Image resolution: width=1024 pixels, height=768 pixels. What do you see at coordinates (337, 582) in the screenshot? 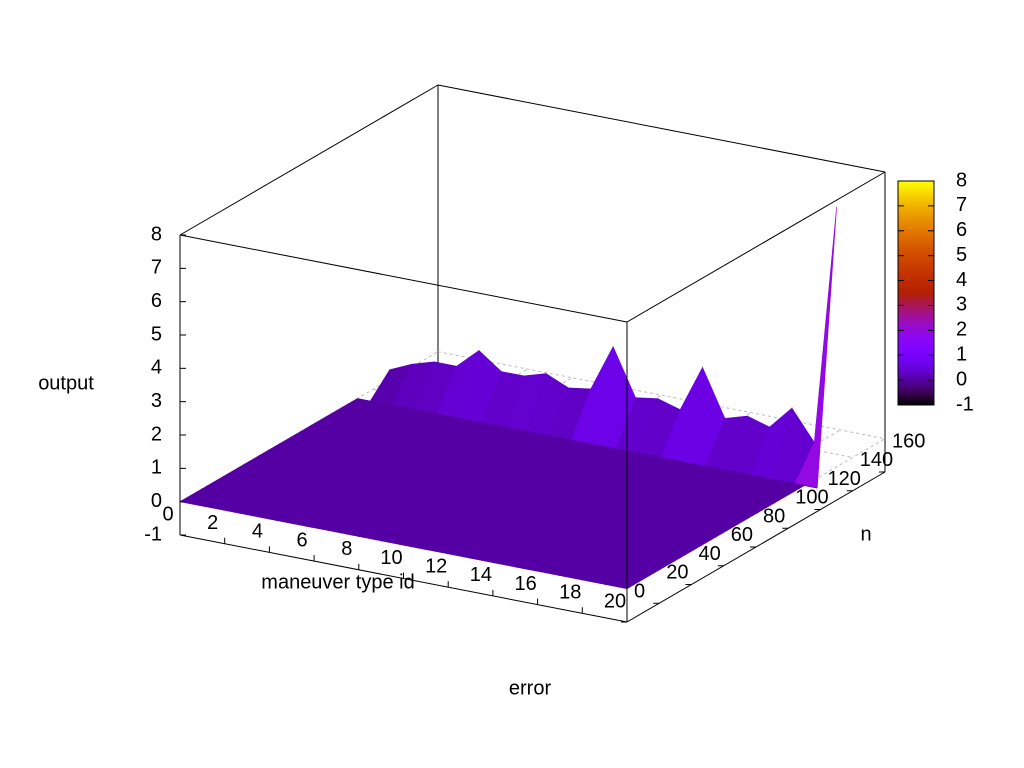
I see `x-axis-label: maneuver type id` at bounding box center [337, 582].